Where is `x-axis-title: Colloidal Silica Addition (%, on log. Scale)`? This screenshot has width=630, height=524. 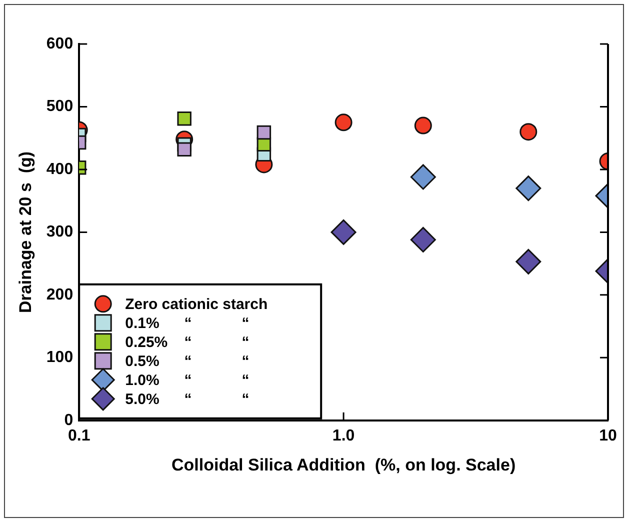
x-axis-title: Colloidal Silica Addition (%, on log. Scale) is located at coordinates (343, 464).